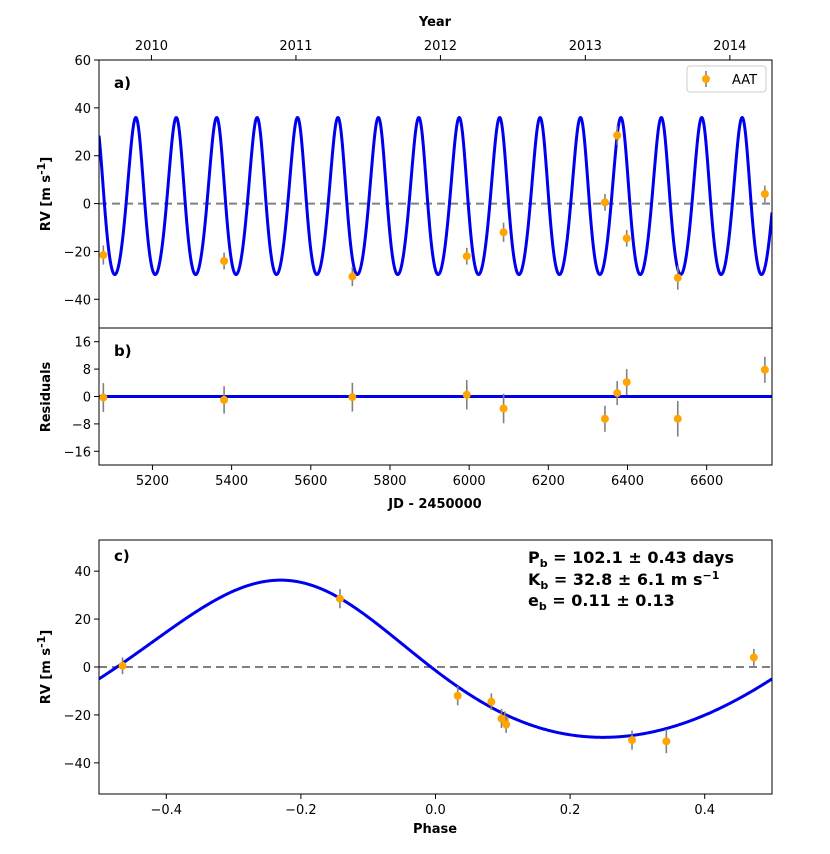 The width and height of the screenshot is (830, 854). Describe the element at coordinates (87, 668) in the screenshot. I see `panel-c-y-tick-label: 0` at that location.